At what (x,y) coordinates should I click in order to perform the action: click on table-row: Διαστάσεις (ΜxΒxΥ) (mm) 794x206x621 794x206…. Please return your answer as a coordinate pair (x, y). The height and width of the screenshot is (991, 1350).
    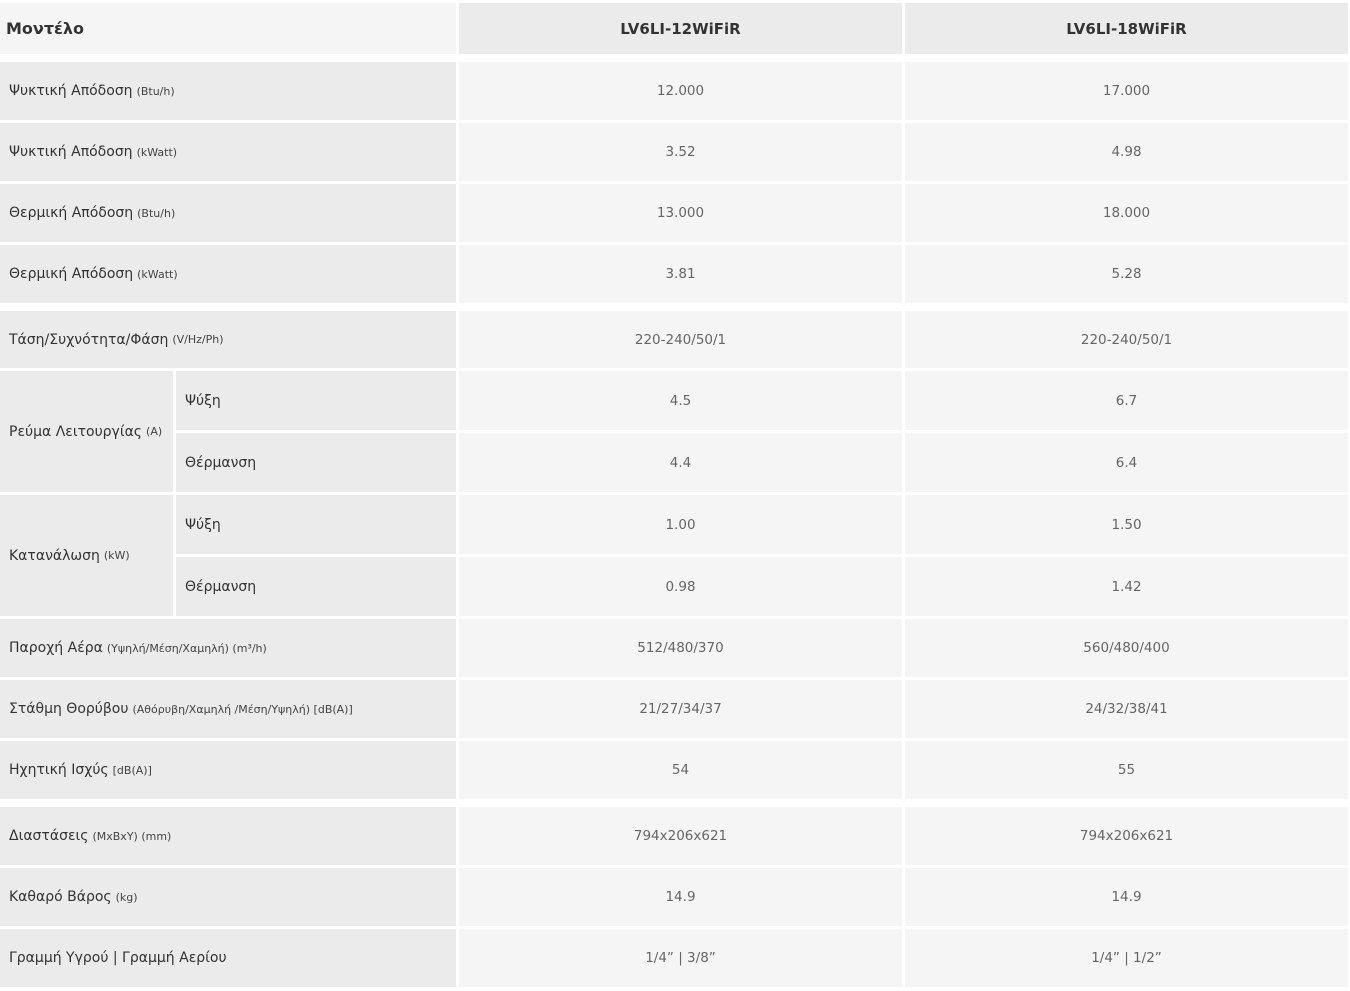
    Looking at the image, I should click on (674, 836).